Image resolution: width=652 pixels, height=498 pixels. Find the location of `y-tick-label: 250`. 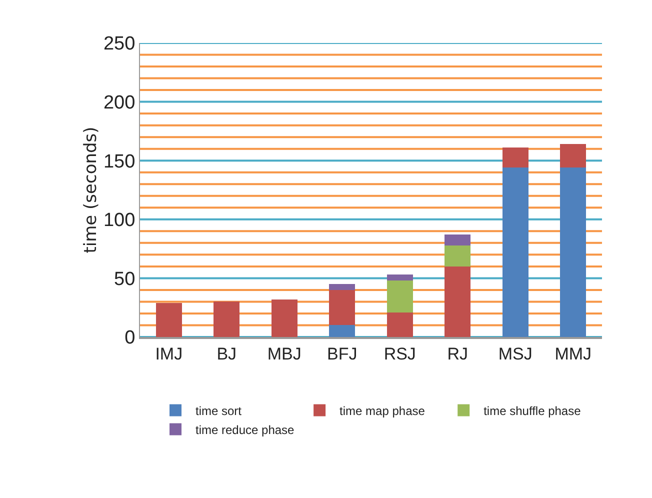

y-tick-label: 250 is located at coordinates (119, 44).